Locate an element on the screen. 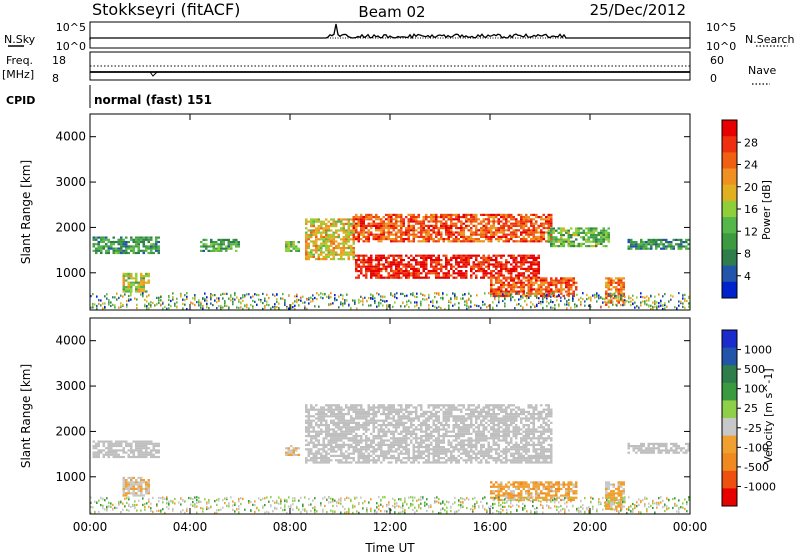 Image resolution: width=800 pixels, height=554 pixels. nsearch-tick-top: 10^5 is located at coordinates (721, 27).